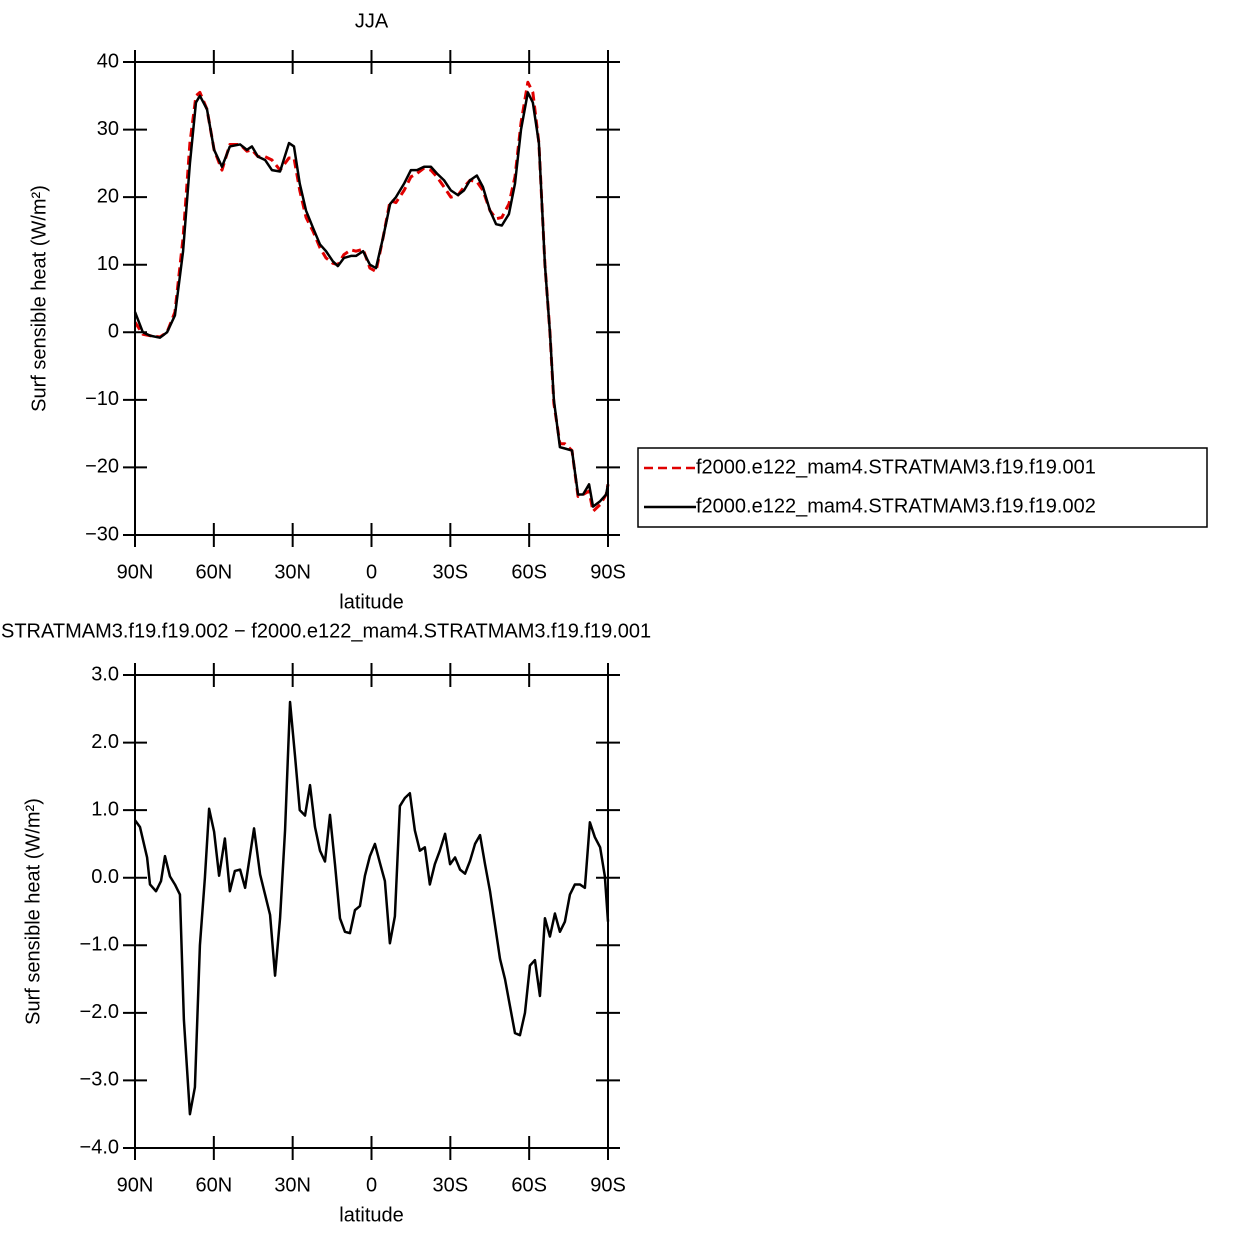  I want to click on y-tick-label: 30, so click(108, 129).